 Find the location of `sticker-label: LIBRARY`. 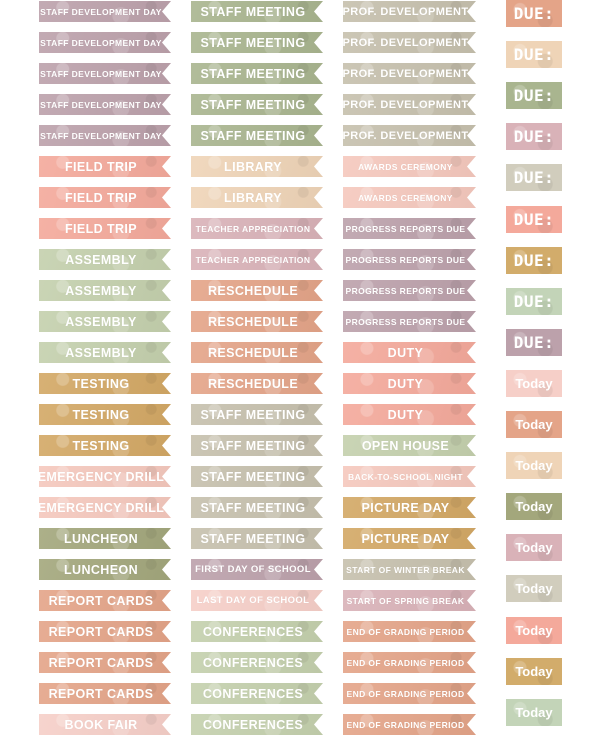

sticker-label: LIBRARY is located at coordinates (253, 166).